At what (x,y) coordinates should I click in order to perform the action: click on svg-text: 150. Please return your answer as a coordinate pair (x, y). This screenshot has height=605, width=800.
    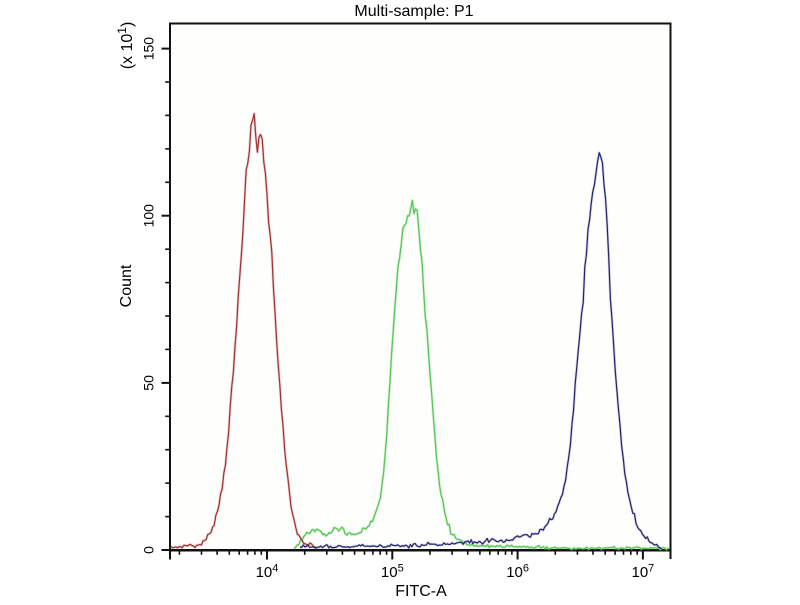
    Looking at the image, I should click on (149, 49).